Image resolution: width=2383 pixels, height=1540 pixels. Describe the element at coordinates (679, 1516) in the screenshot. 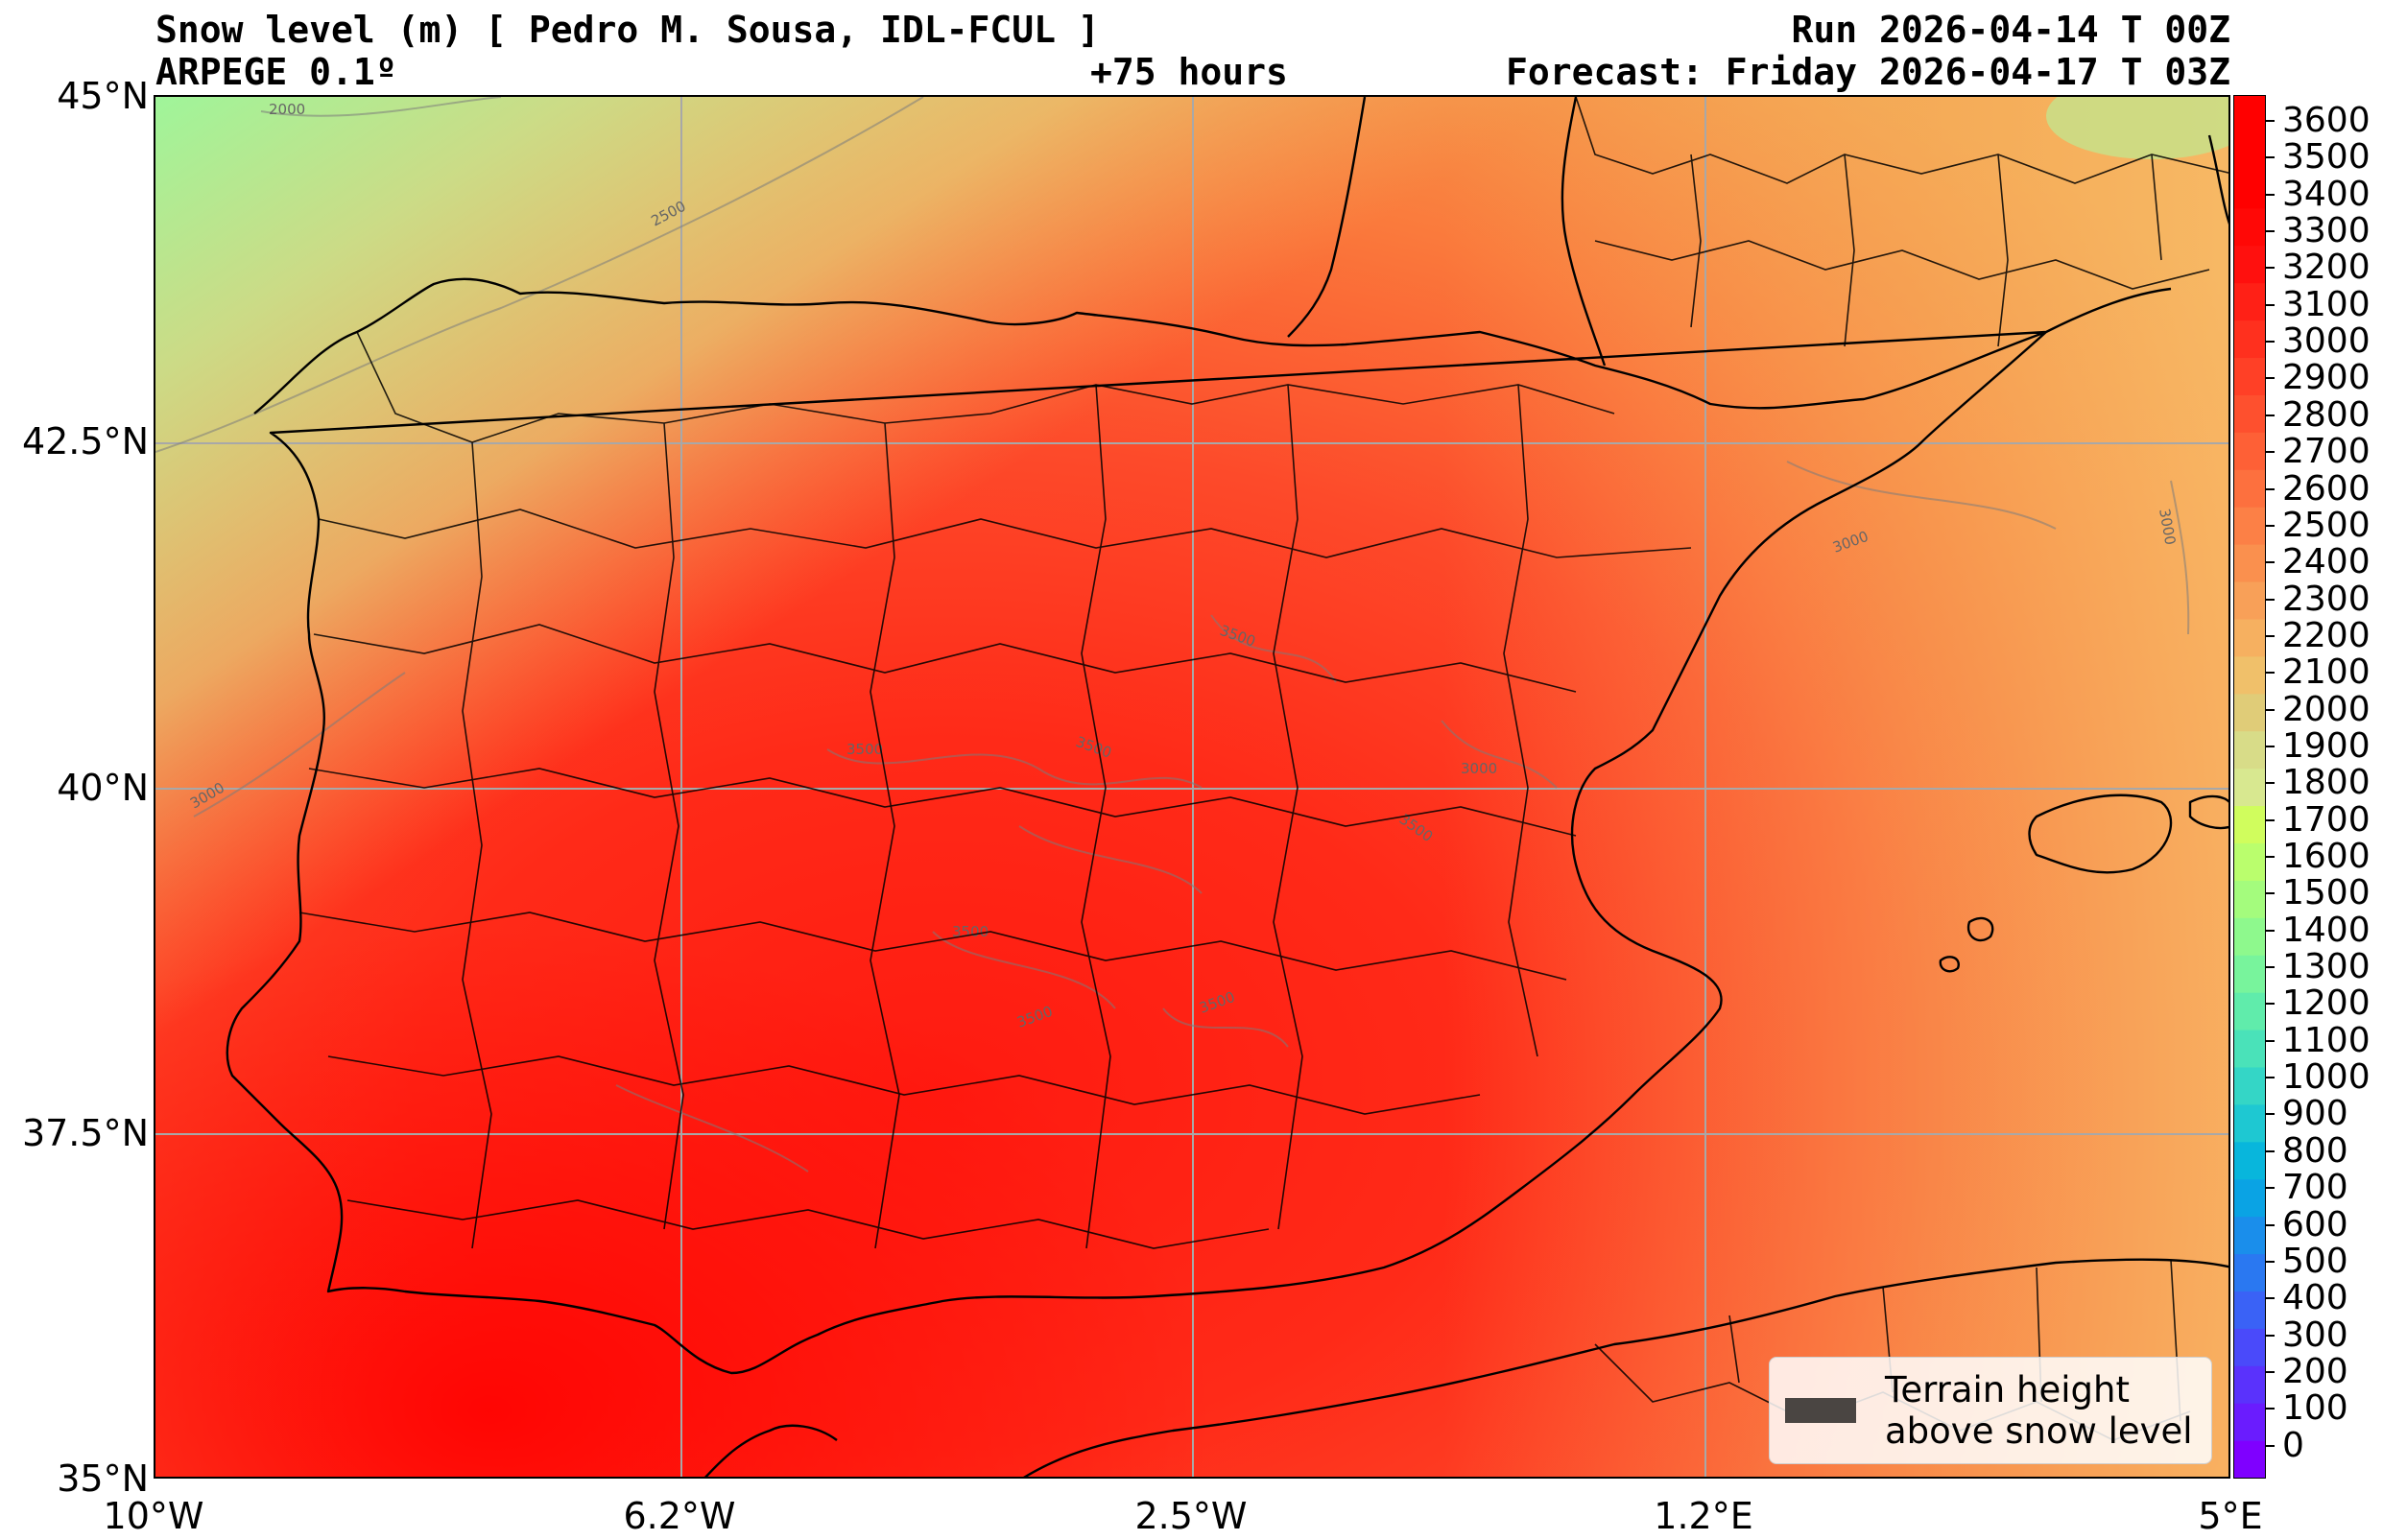

I see `lon-tick-6-2w: 6.2°W` at that location.